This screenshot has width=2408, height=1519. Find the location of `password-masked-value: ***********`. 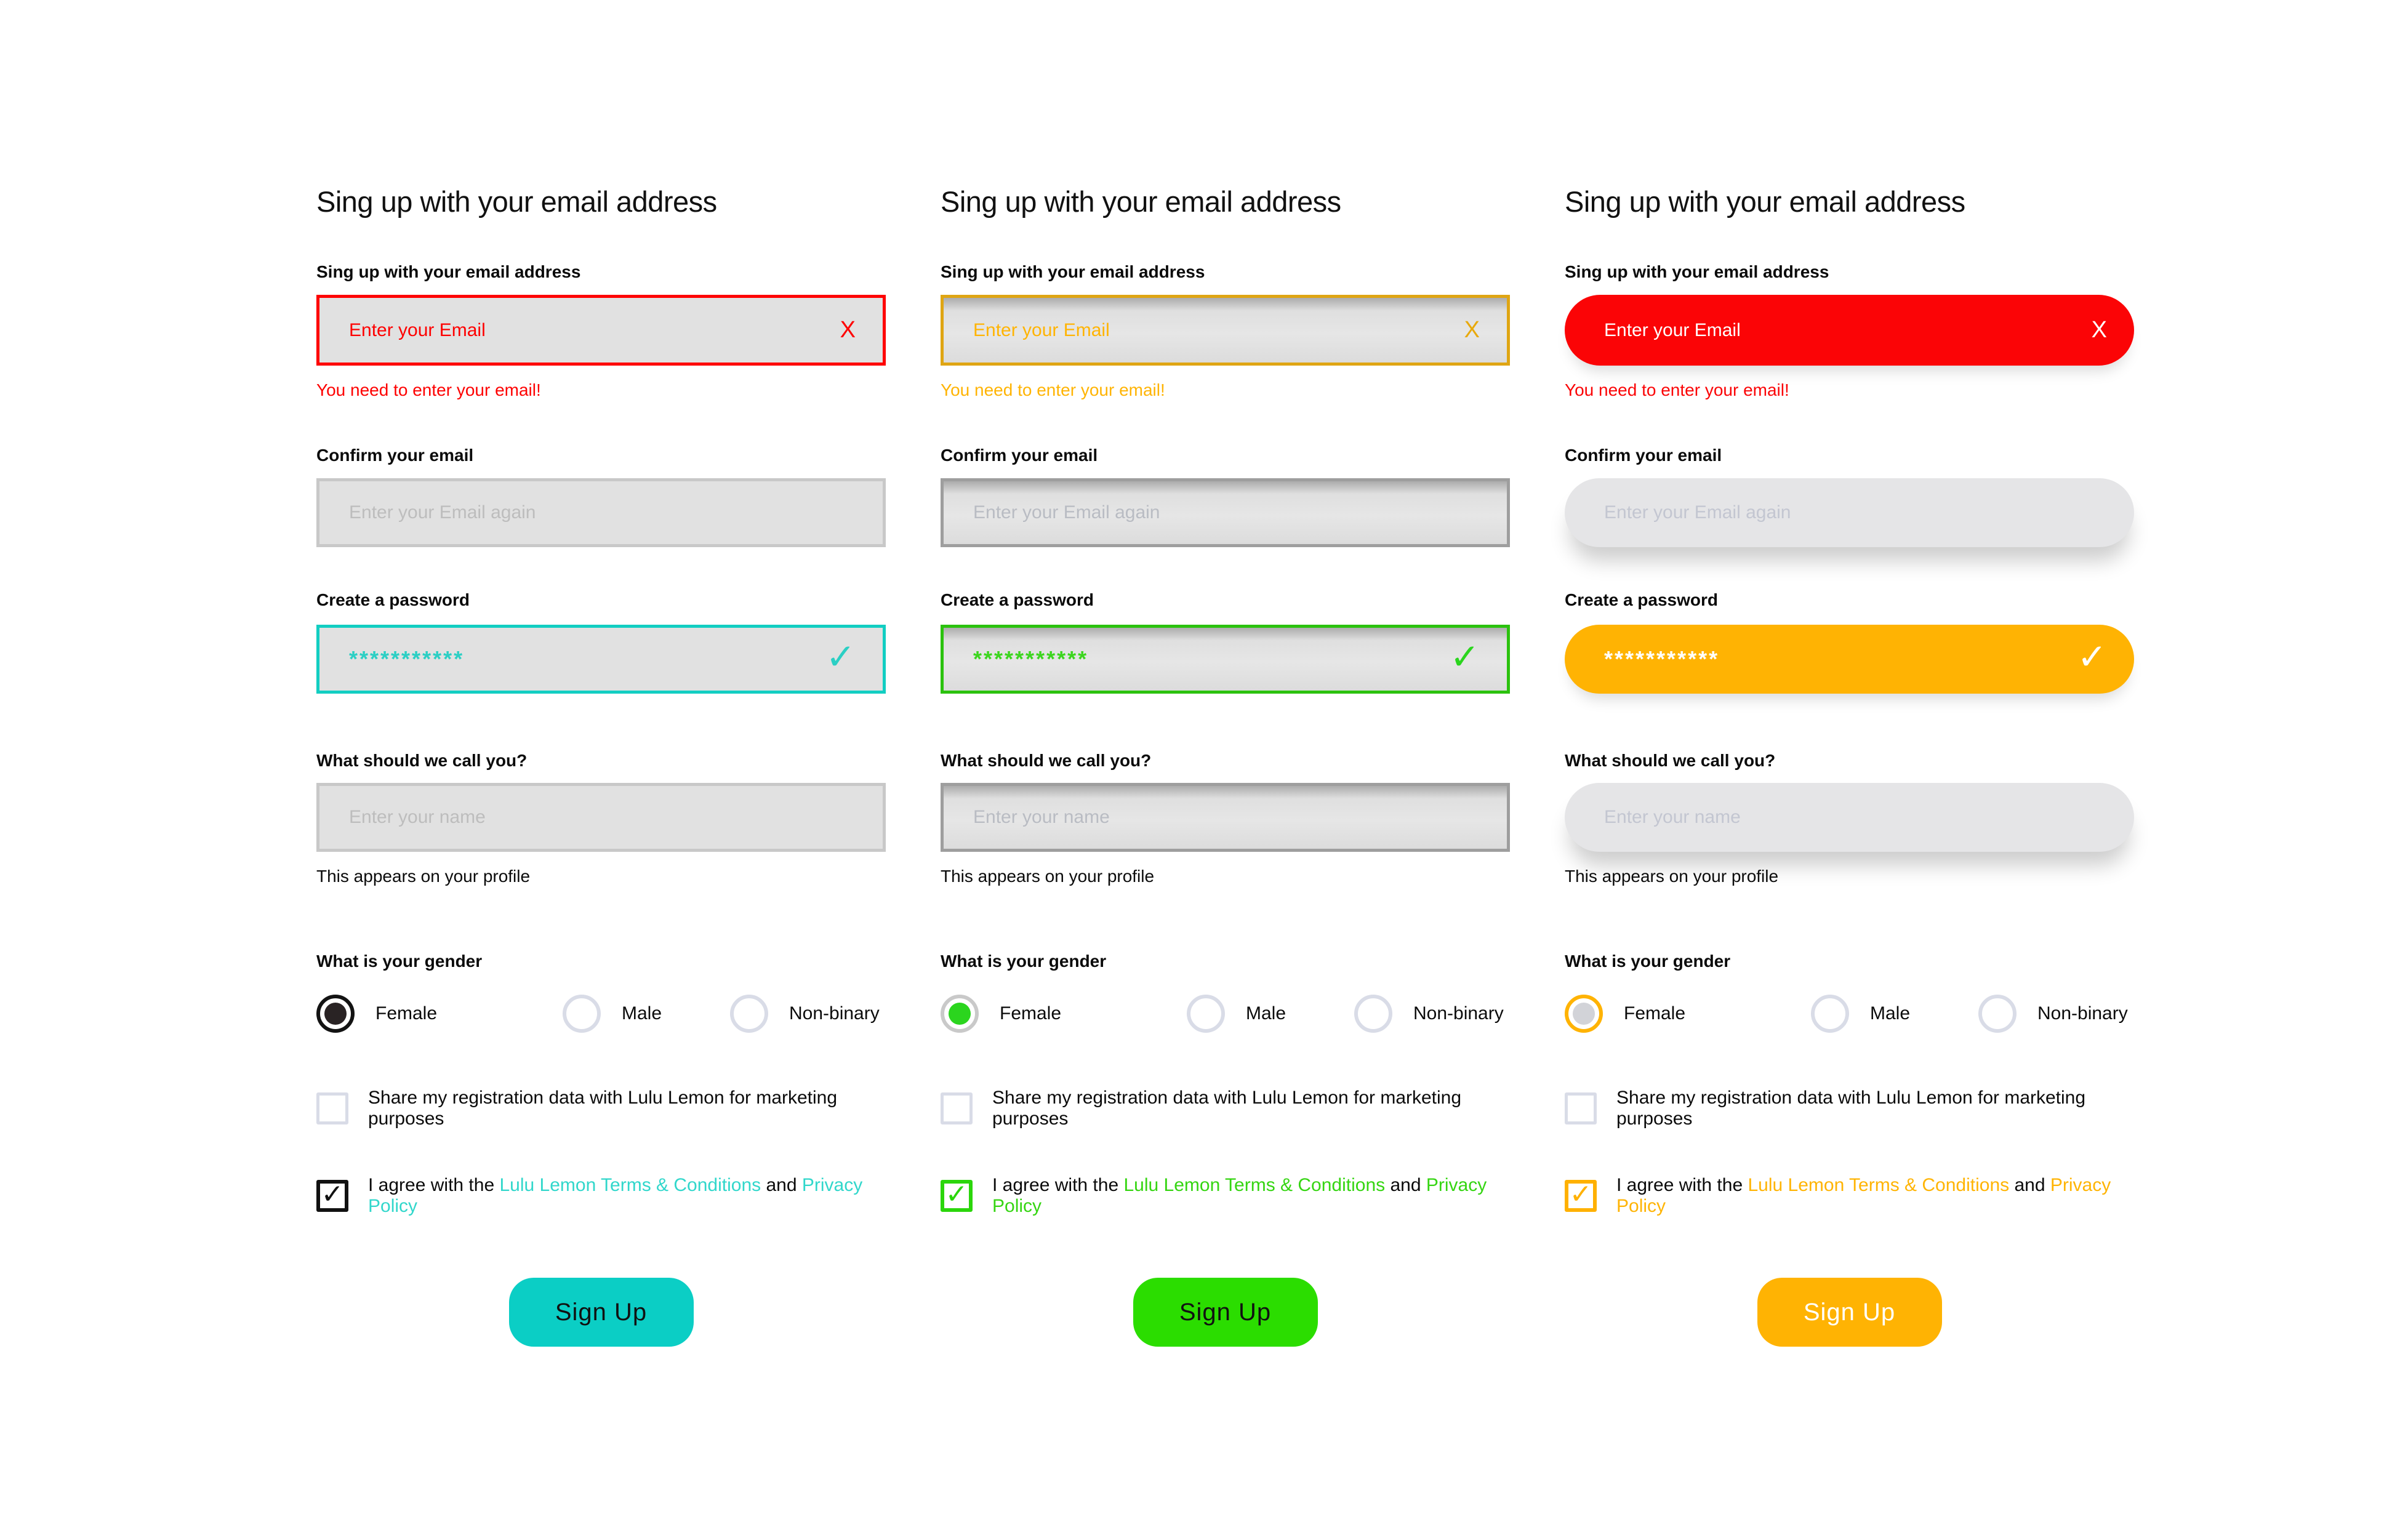

password-masked-value: *********** is located at coordinates (1662, 659).